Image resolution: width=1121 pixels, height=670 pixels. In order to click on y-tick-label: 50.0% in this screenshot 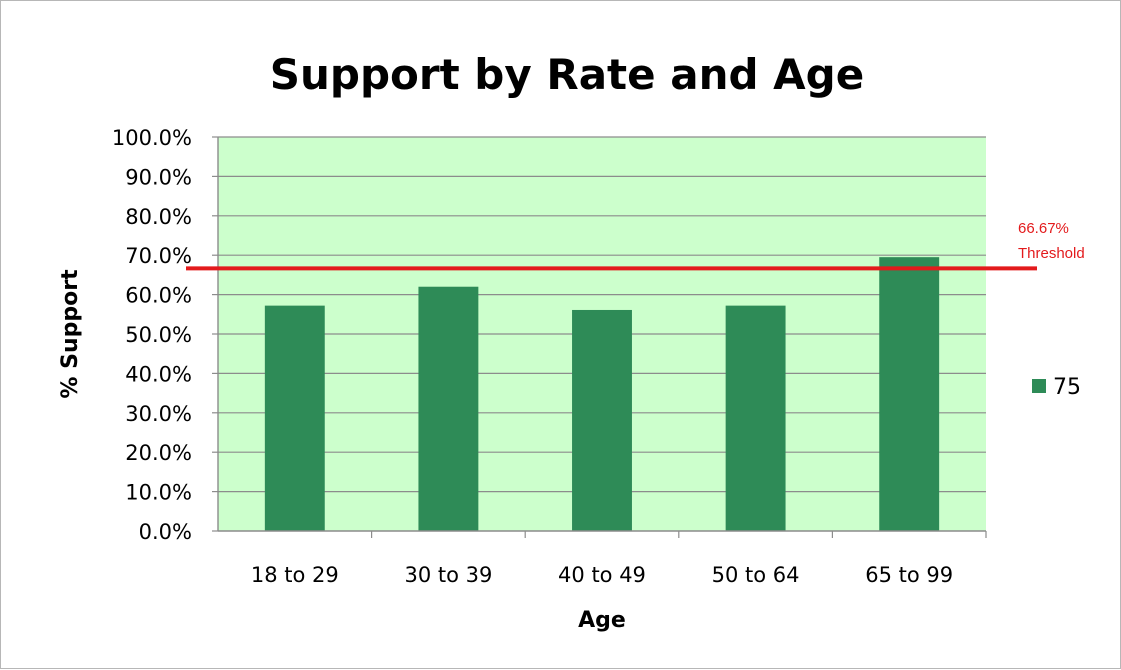, I will do `click(158, 335)`.